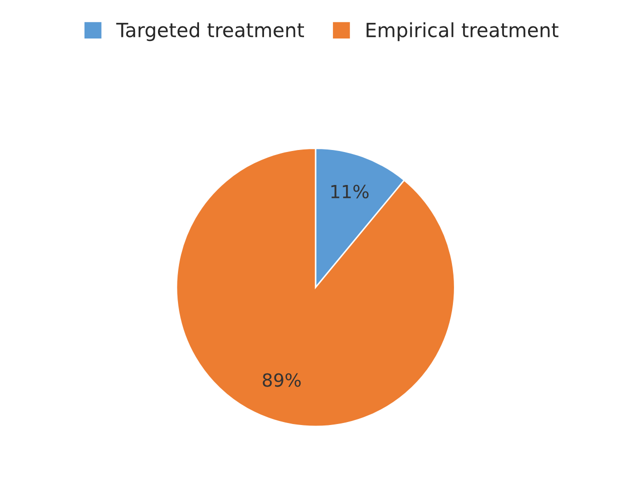 The width and height of the screenshot is (644, 479). What do you see at coordinates (210, 32) in the screenshot?
I see `legend-label: Targeted treatment` at bounding box center [210, 32].